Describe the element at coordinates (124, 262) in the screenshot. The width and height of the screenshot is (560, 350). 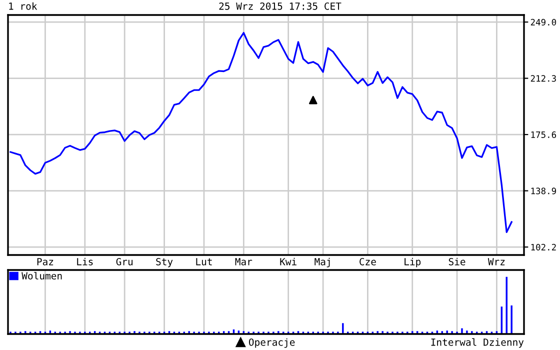
I see `x-tick-label: Gru` at that location.